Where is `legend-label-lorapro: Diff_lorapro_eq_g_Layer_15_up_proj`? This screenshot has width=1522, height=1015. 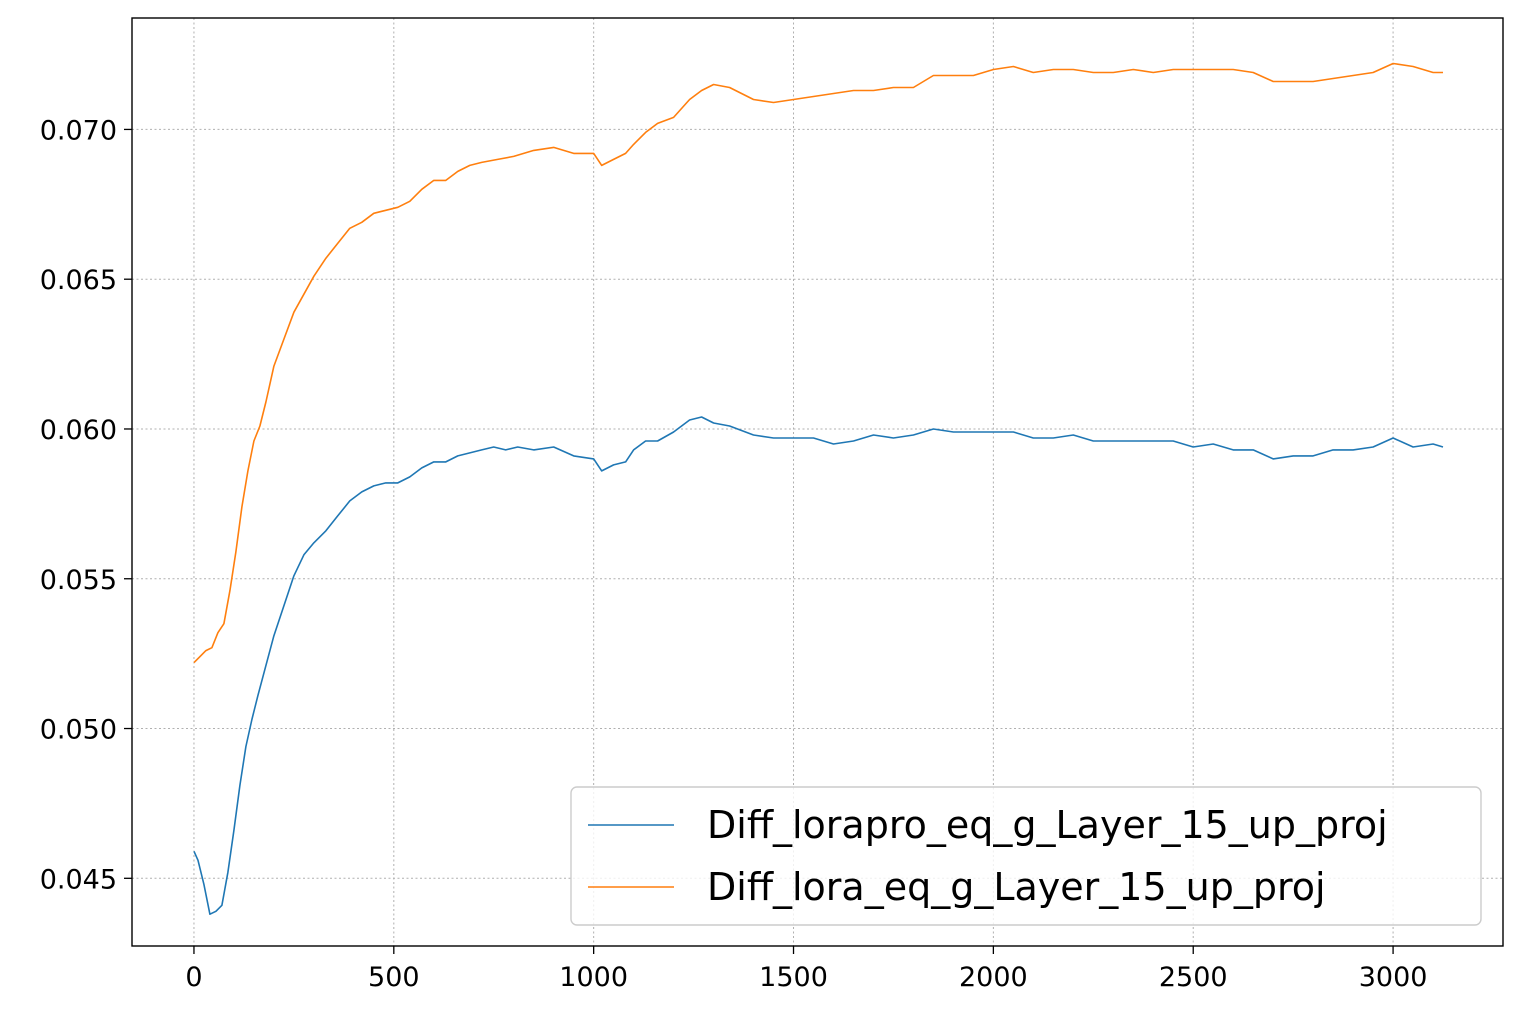
legend-label-lorapro: Diff_lorapro_eq_g_Layer_15_up_proj is located at coordinates (1047, 825).